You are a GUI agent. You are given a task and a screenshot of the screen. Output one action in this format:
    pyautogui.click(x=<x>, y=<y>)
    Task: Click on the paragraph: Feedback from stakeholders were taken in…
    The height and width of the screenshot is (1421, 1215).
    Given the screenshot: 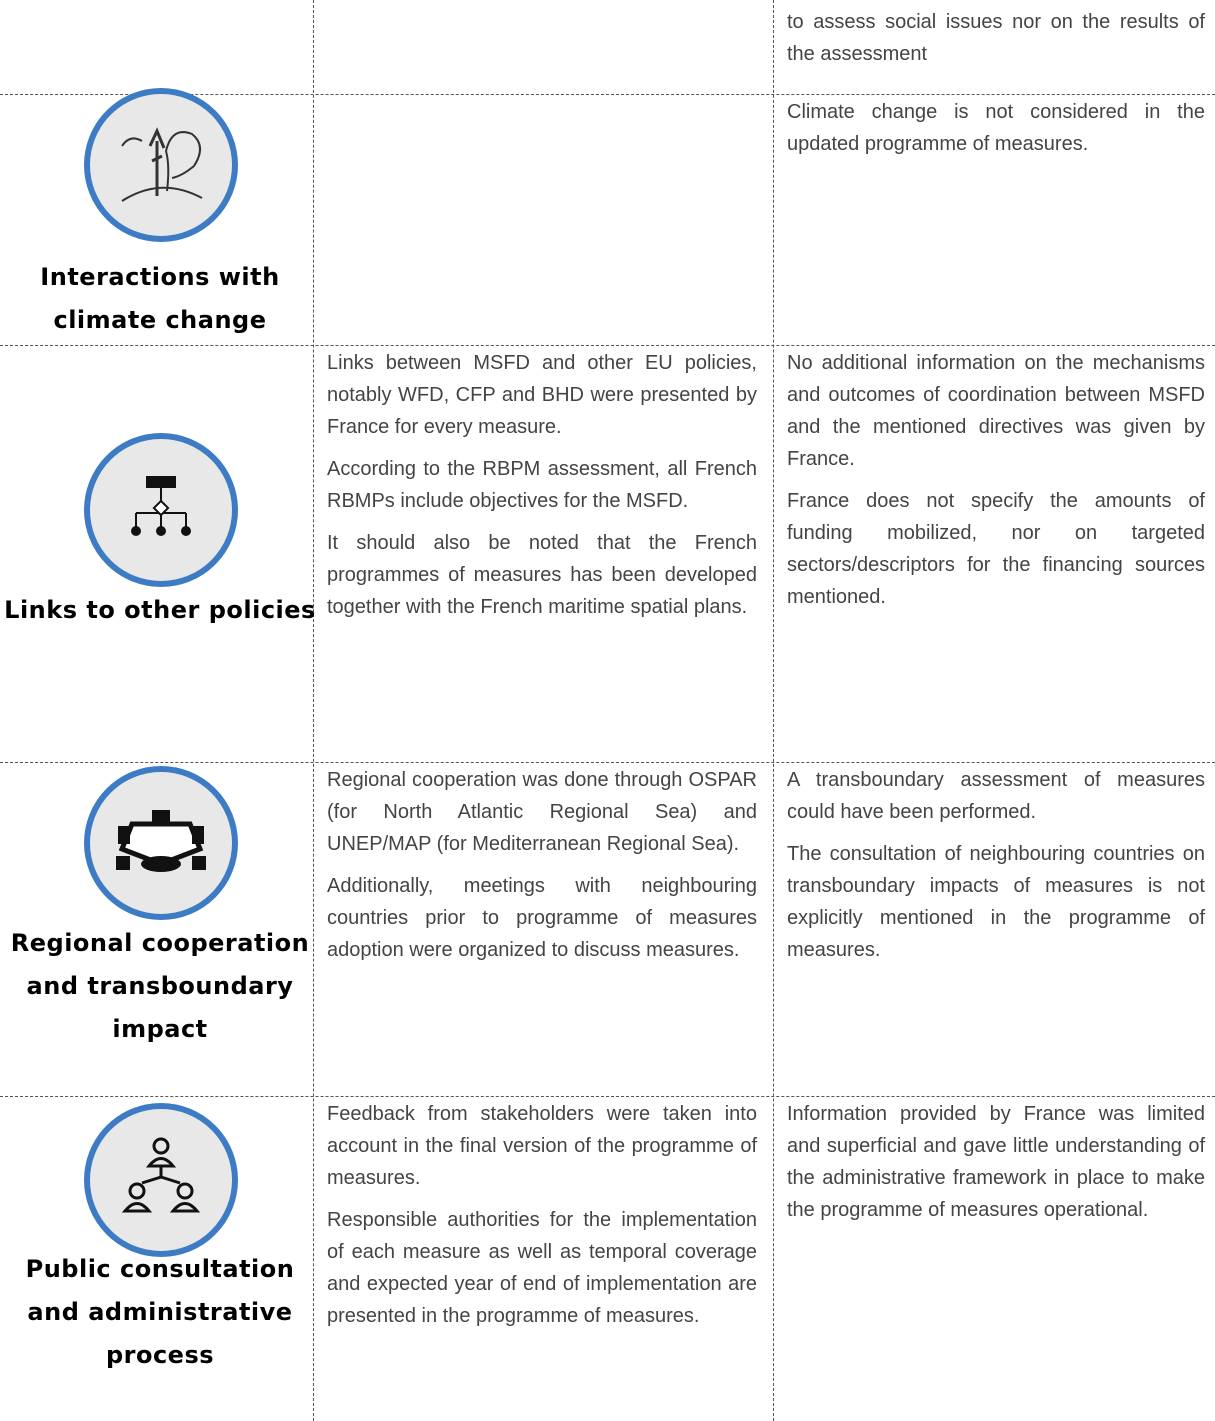 What is the action you would take?
    pyautogui.click(x=542, y=1146)
    